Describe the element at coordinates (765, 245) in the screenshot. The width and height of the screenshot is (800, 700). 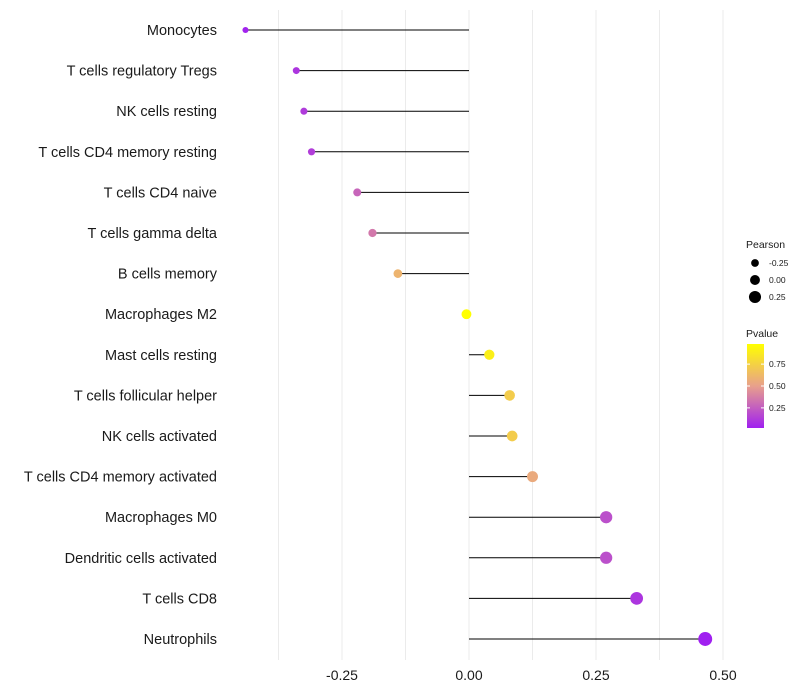
I see `pearson-legend-title: Pearson` at that location.